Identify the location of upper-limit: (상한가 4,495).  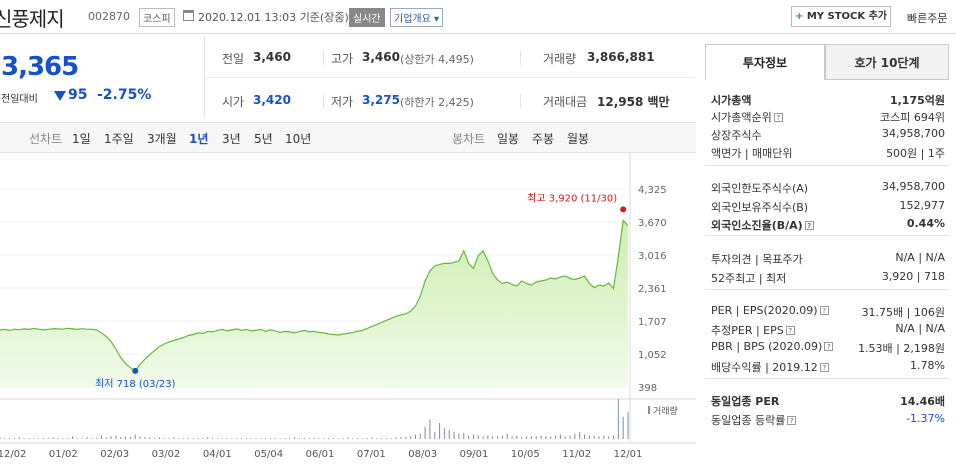
(437, 59).